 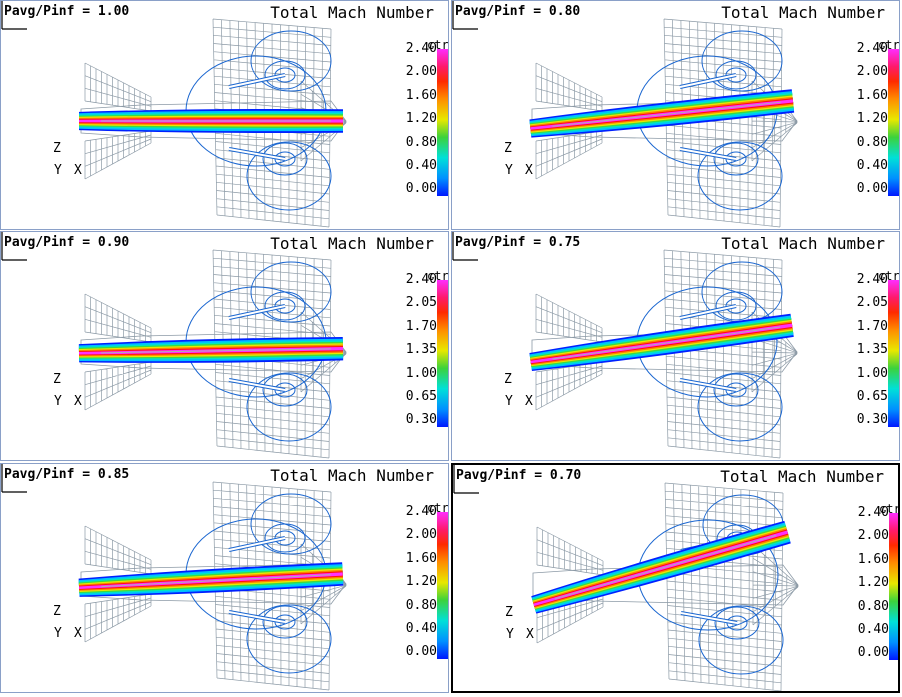 What do you see at coordinates (519, 475) in the screenshot?
I see `pressure-ratio-label: Pavg/Pinf = 0.70` at bounding box center [519, 475].